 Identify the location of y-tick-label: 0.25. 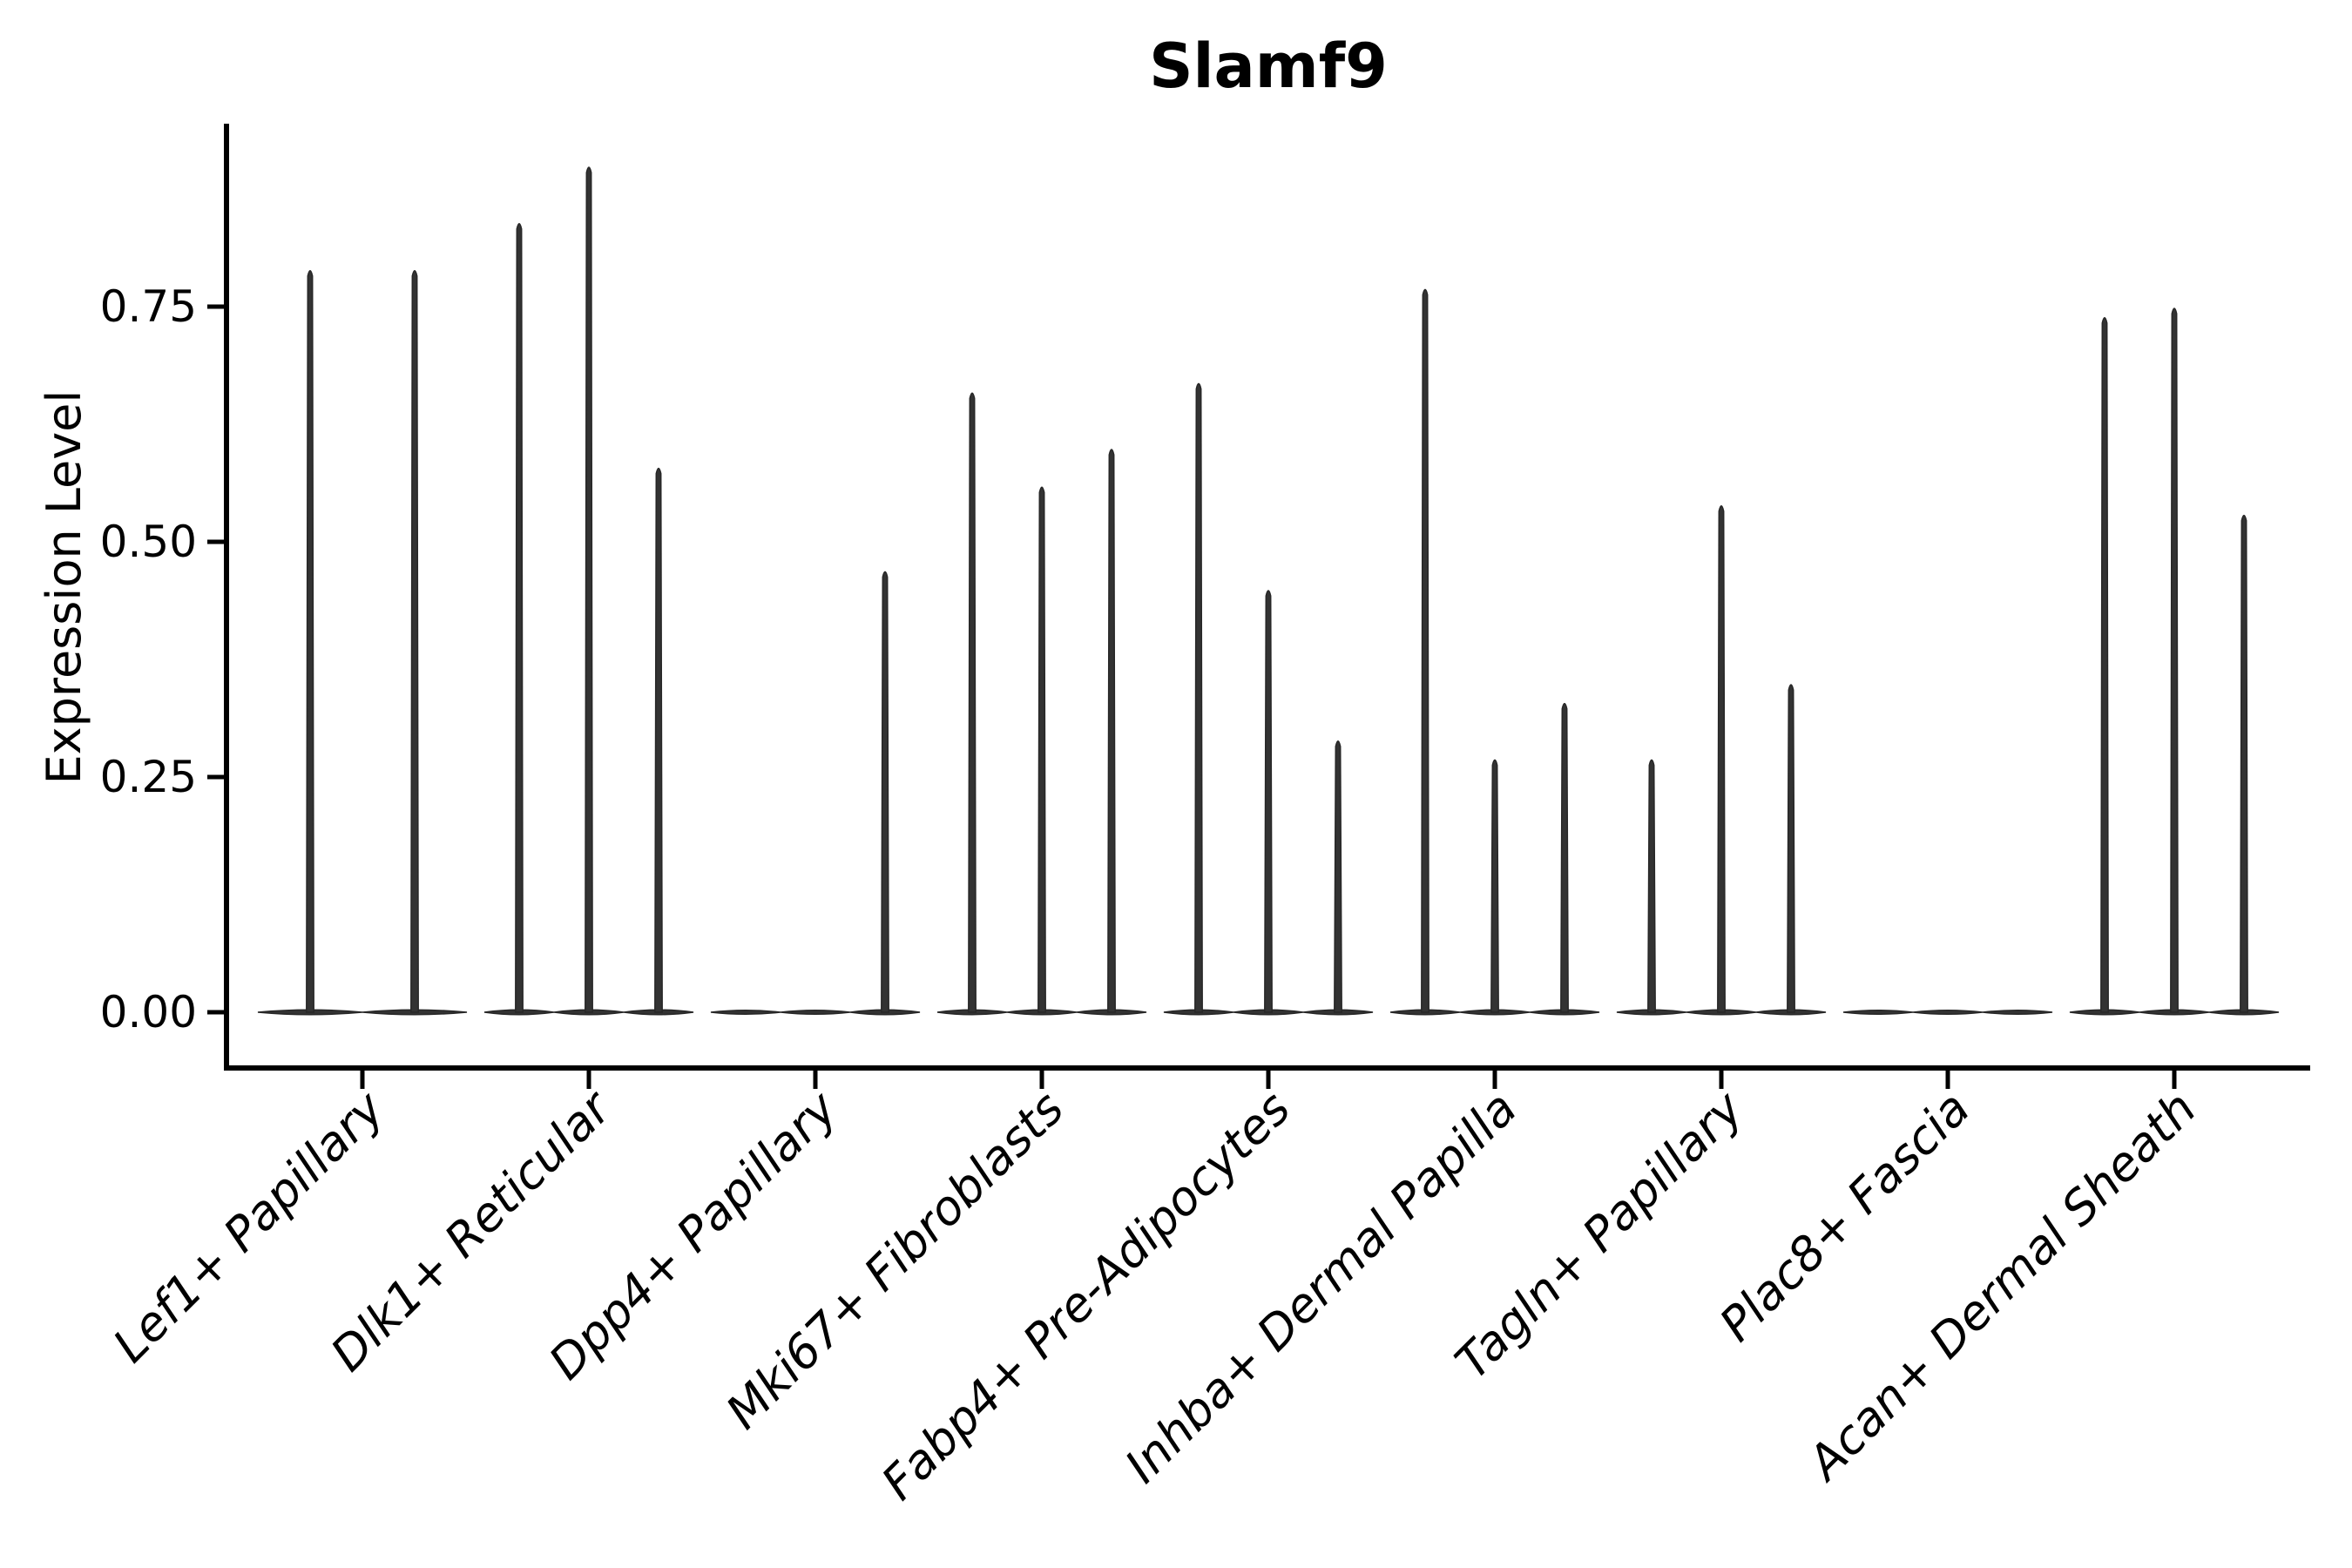
(148, 777).